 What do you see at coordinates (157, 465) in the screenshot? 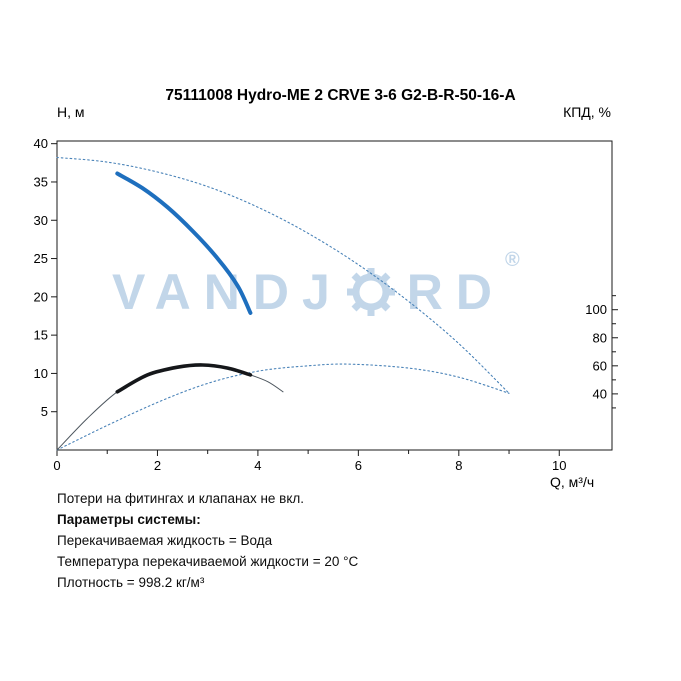
I see `x-tick-label: 2` at bounding box center [157, 465].